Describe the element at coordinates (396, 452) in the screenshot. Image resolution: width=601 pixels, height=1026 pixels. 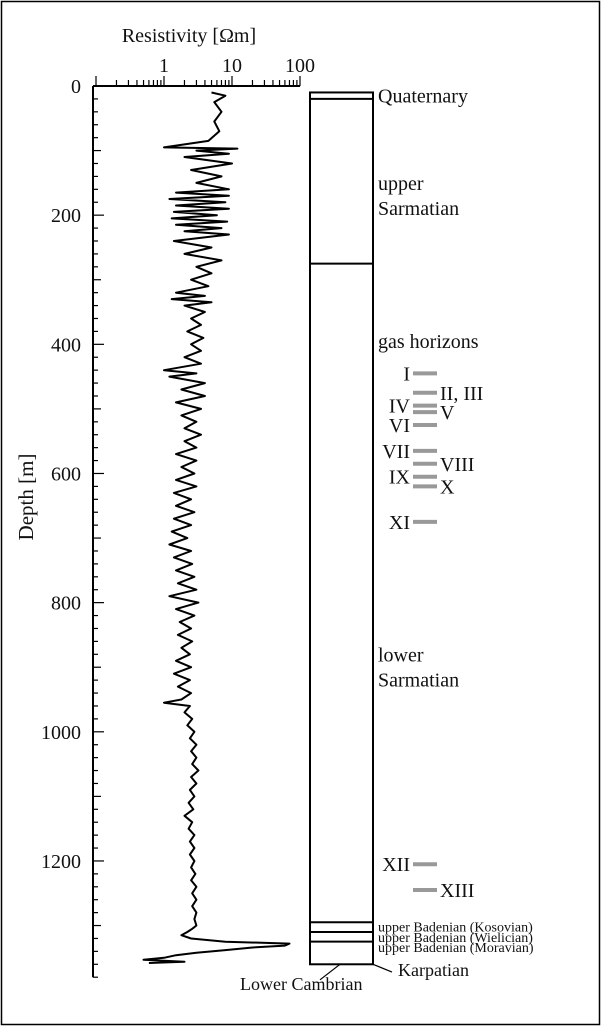
I see `gas-horizon-label: VII` at that location.